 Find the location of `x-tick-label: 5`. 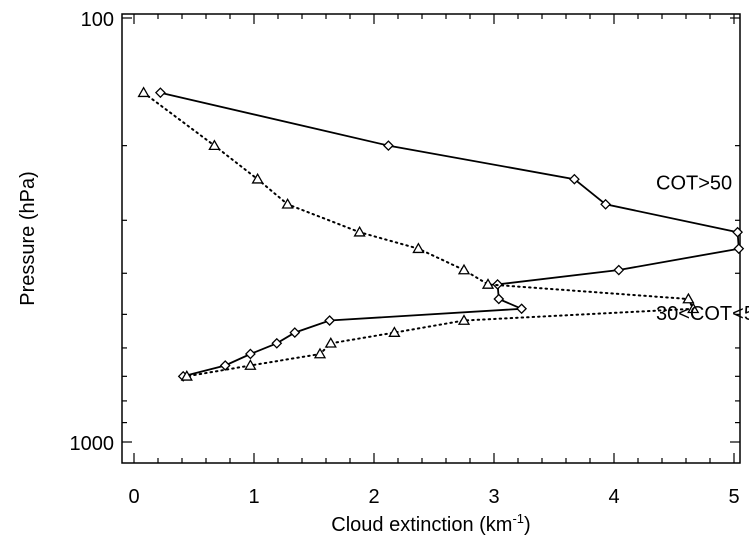

x-tick-label: 5 is located at coordinates (733, 497).